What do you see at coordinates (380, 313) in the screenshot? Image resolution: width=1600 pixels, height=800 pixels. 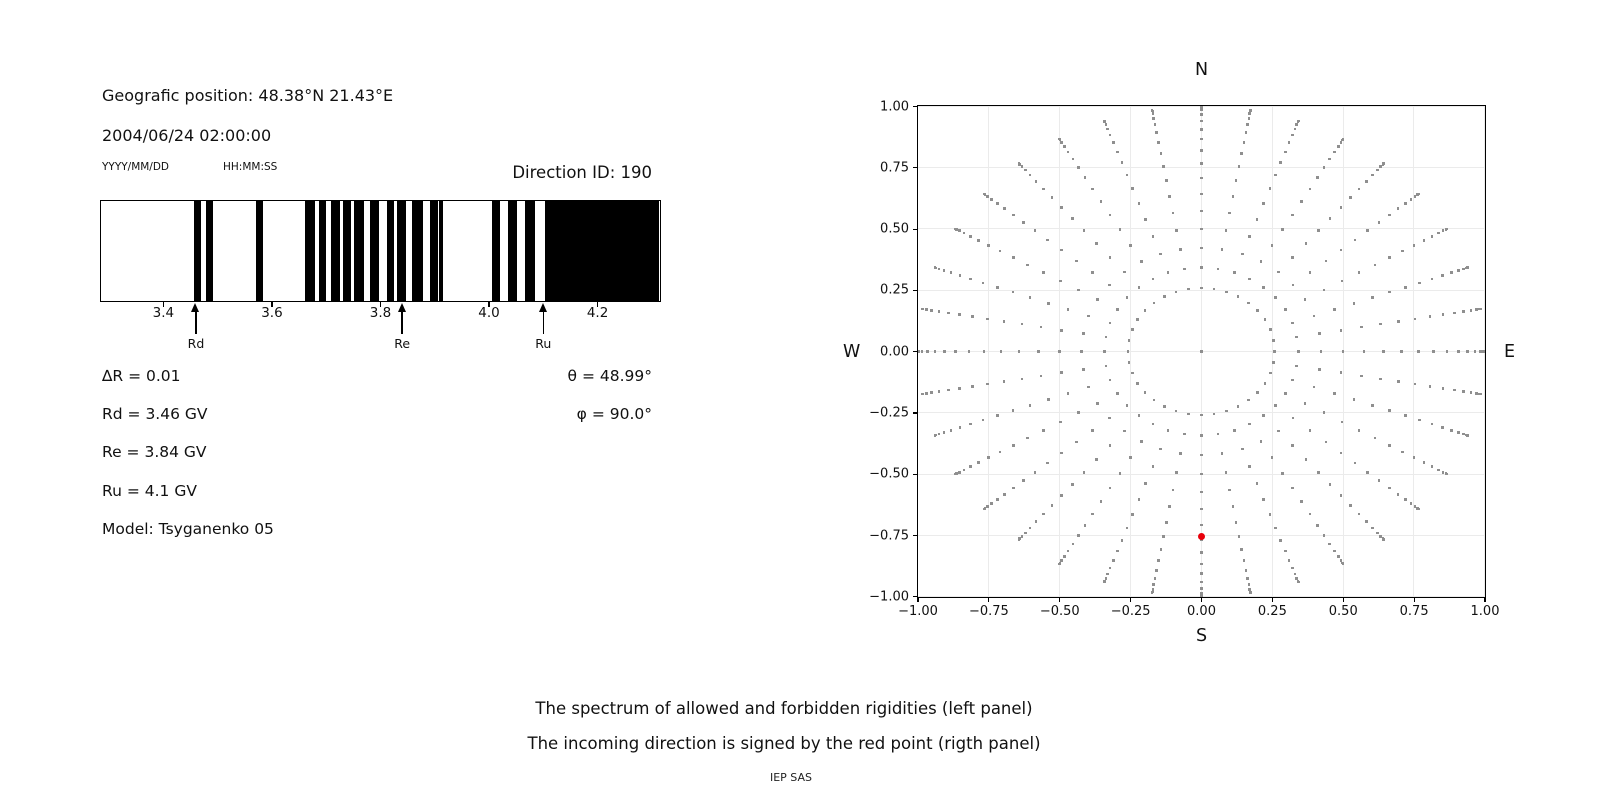 I see `x-tick-label: 3.8` at bounding box center [380, 313].